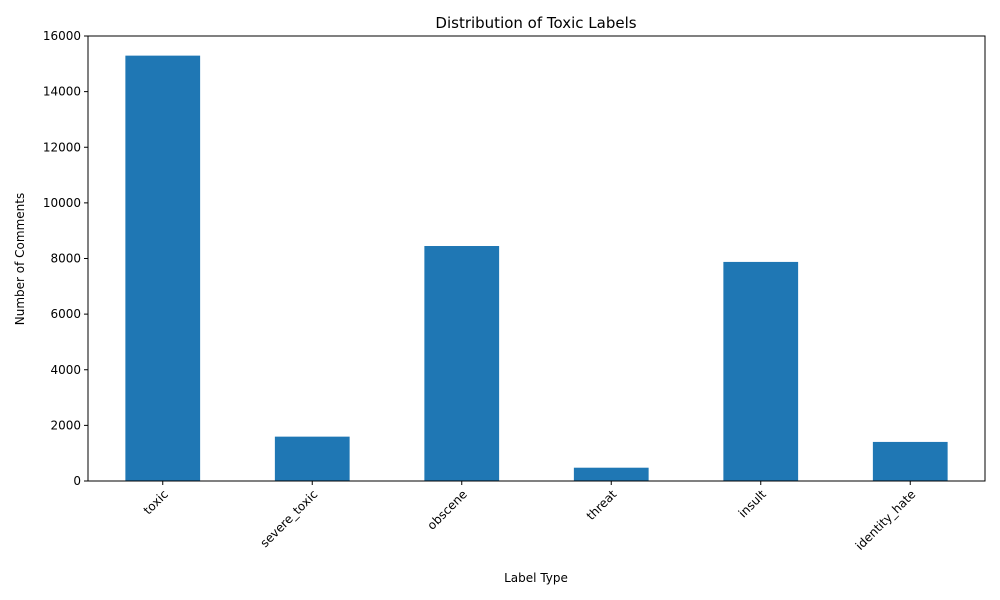 The height and width of the screenshot is (600, 1000). I want to click on y-tick-label: 16000, so click(62, 36).